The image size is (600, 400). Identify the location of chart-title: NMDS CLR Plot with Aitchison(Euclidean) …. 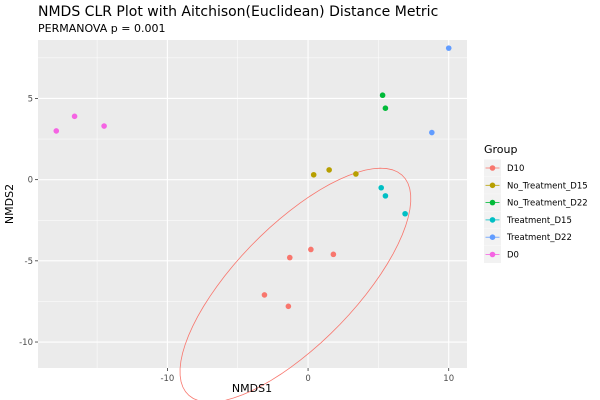
(238, 12).